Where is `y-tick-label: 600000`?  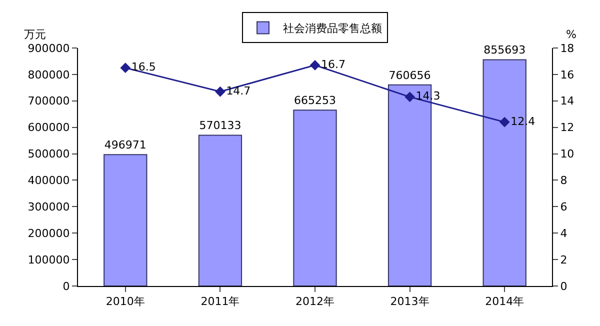 y-tick-label: 600000 is located at coordinates (49, 127).